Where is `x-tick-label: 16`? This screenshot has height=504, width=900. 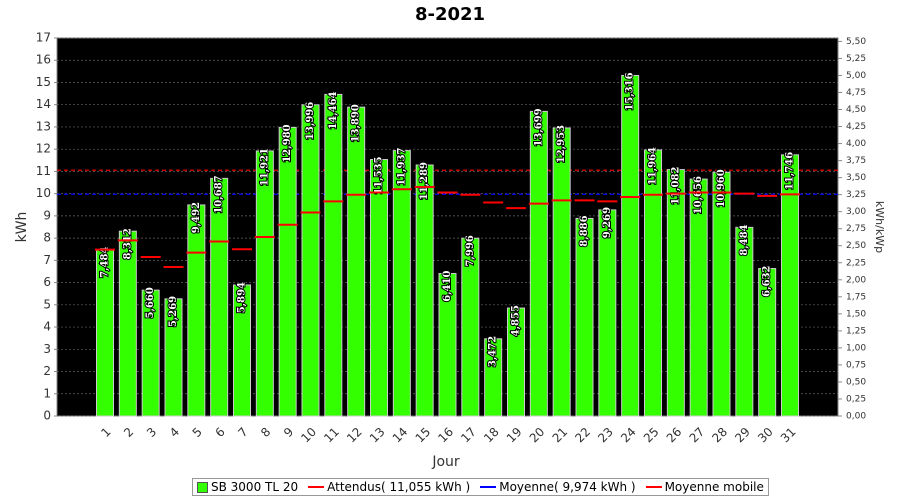
x-tick-label: 16 is located at coordinates (445, 435).